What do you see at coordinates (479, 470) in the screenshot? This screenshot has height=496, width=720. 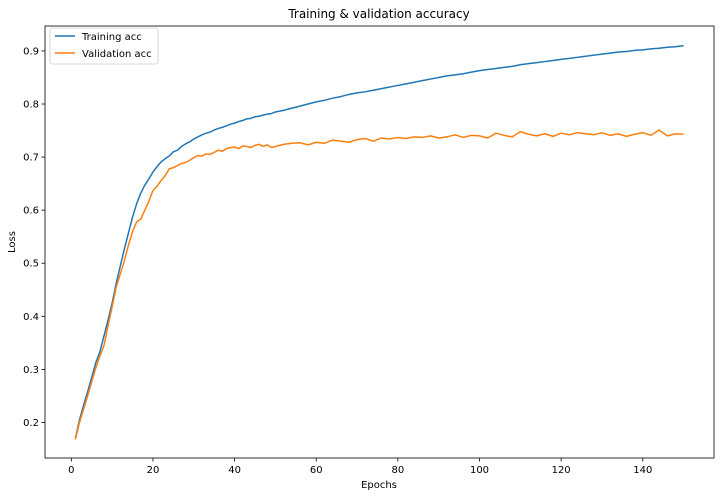 I see `x-tick-label: 100` at bounding box center [479, 470].